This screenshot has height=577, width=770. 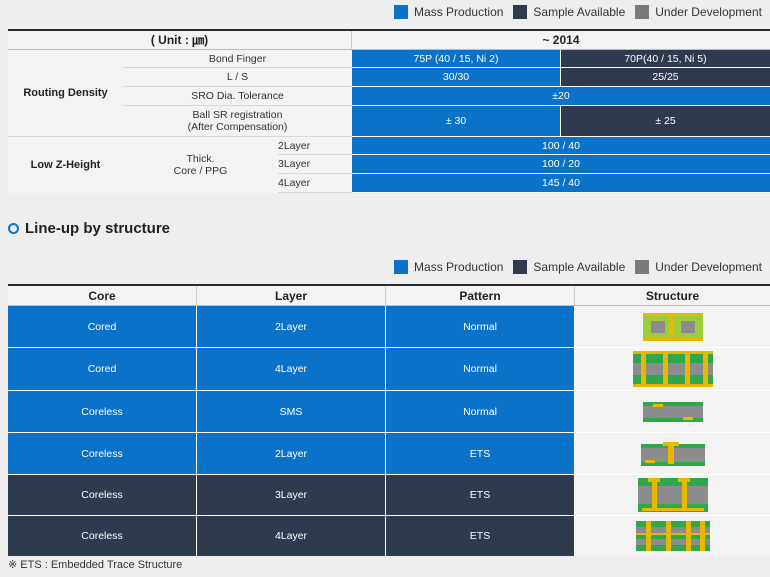 I want to click on mass-value: 30/30, so click(x=456, y=77).